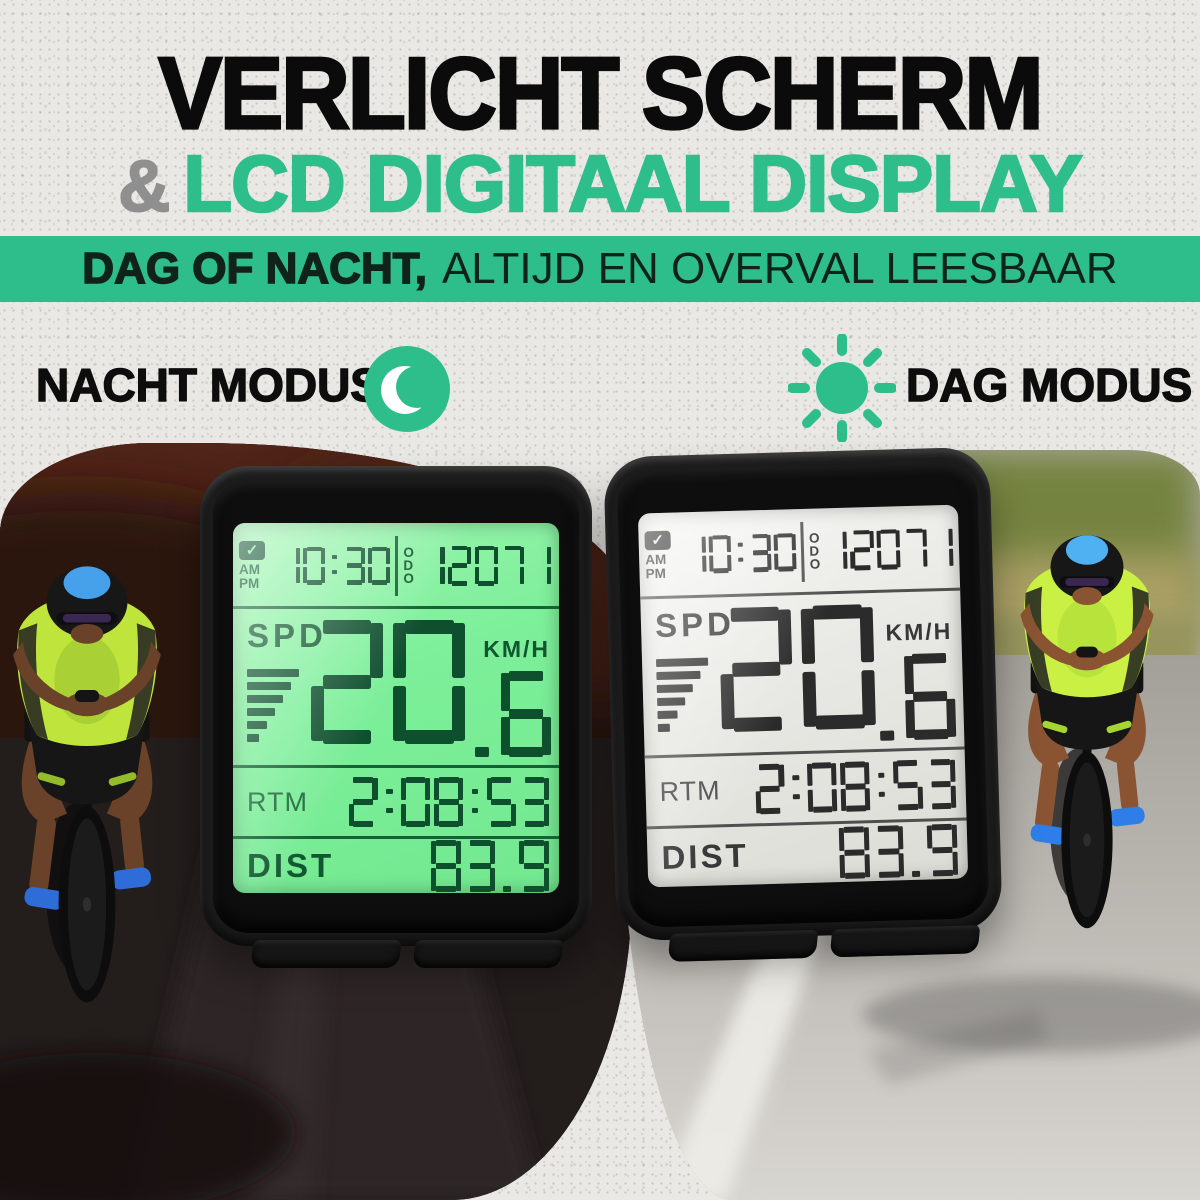 This screenshot has width=1200, height=1200. I want to click on tagline-banner: DAG OF NACHT, ALTIJD EN OVERVAL LEESBAAR, so click(600, 269).